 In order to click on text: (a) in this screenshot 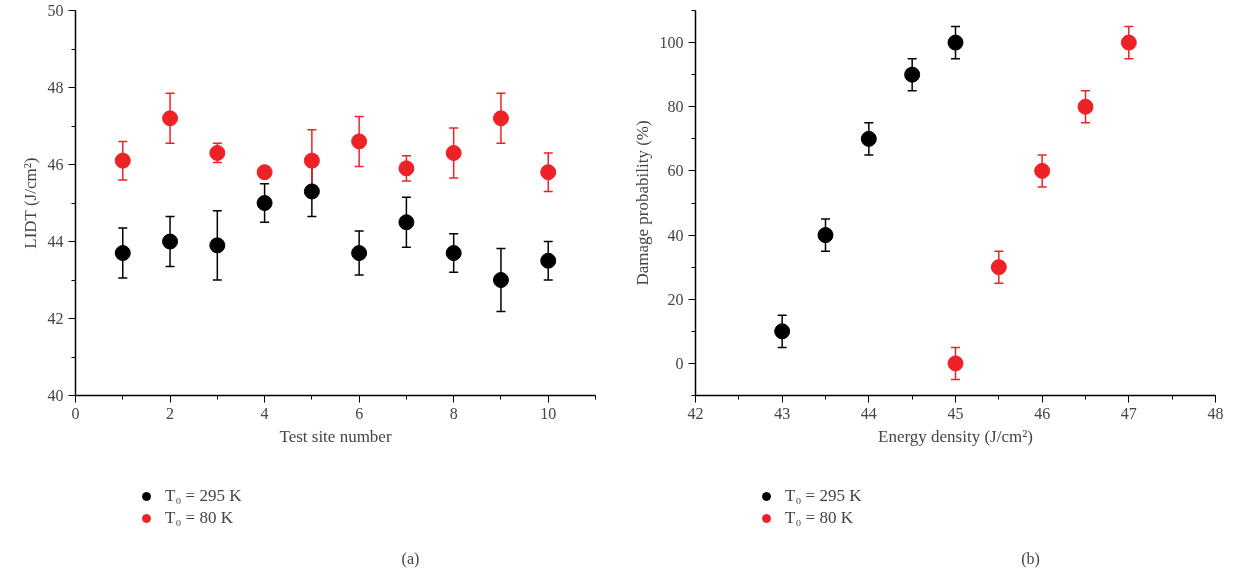, I will do `click(410, 558)`.